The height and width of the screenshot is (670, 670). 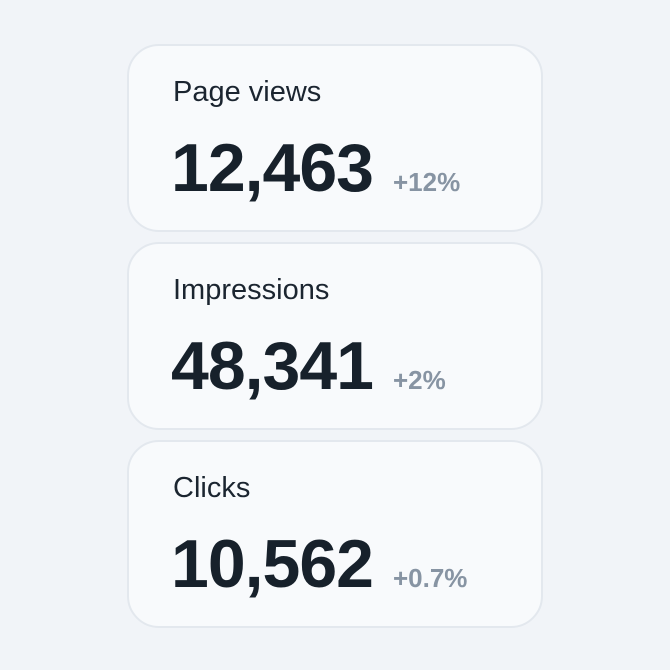 I want to click on stat-value: 12,463, so click(x=272, y=168).